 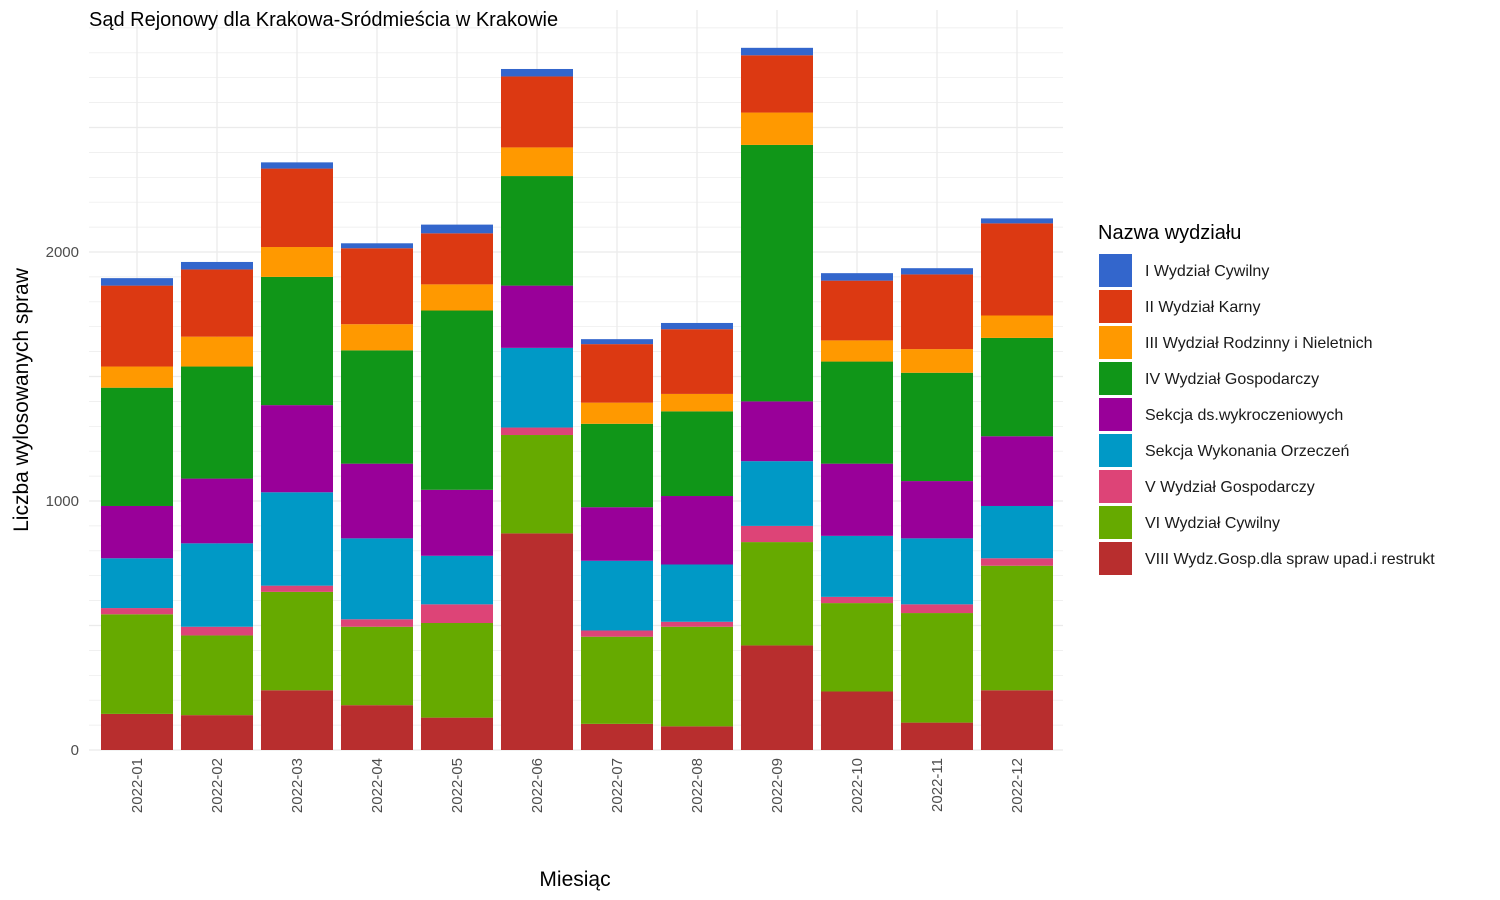 I want to click on legend-label: III Wydział Rodzinny i Nieletnich, so click(x=1259, y=343).